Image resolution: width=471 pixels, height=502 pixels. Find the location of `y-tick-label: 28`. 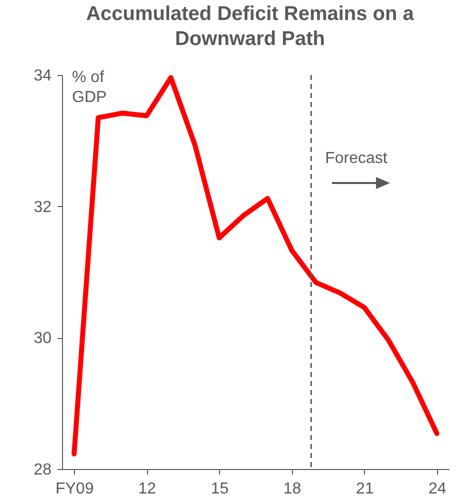

y-tick-label: 28 is located at coordinates (43, 470).